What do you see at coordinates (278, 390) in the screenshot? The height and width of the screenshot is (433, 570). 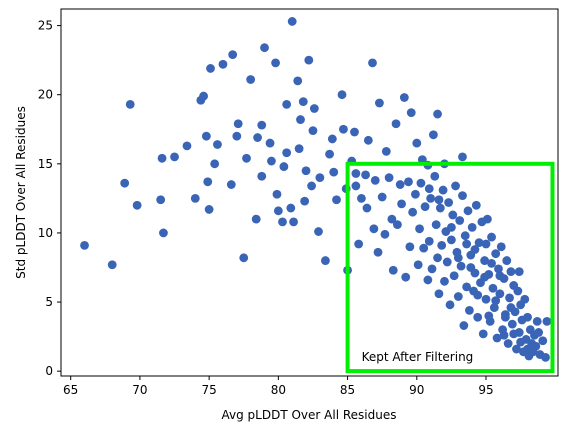 I see `x-tick-label: 80` at bounding box center [278, 390].